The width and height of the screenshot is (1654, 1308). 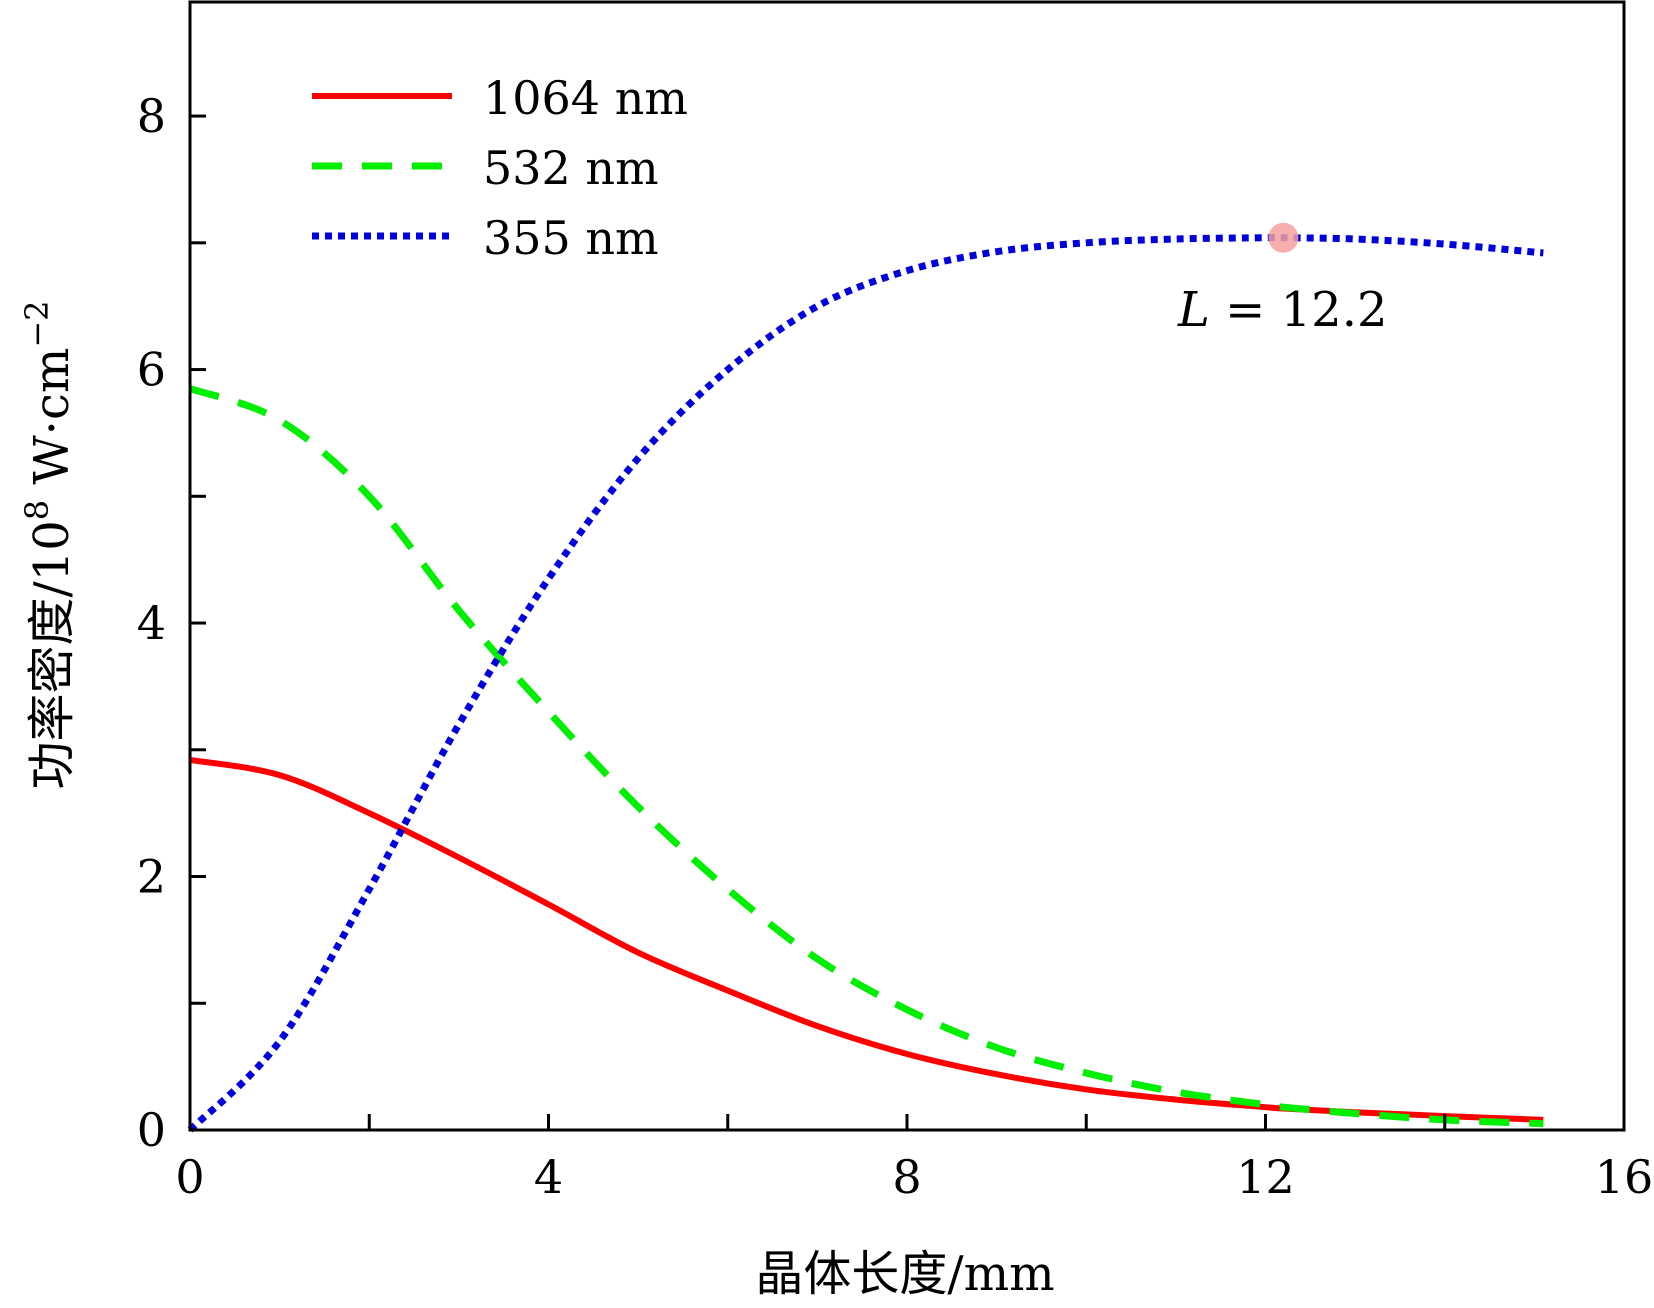 What do you see at coordinates (1624, 1177) in the screenshot?
I see `x-tick-label: 16` at bounding box center [1624, 1177].